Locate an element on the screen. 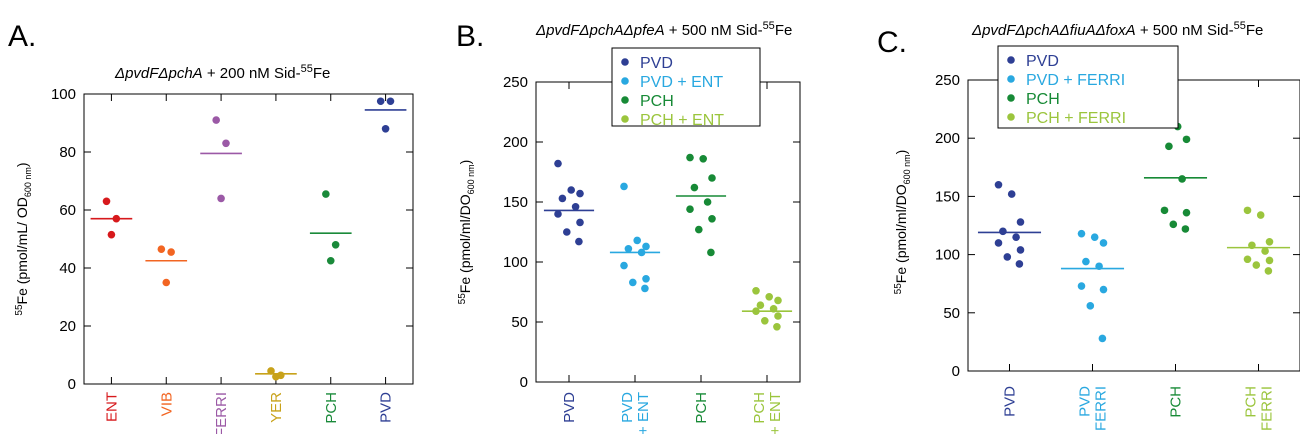 Image resolution: width=1300 pixels, height=434 pixels. y-axis-label: 55Fe (pmol/mL/ OD600 nm) is located at coordinates (23, 238).